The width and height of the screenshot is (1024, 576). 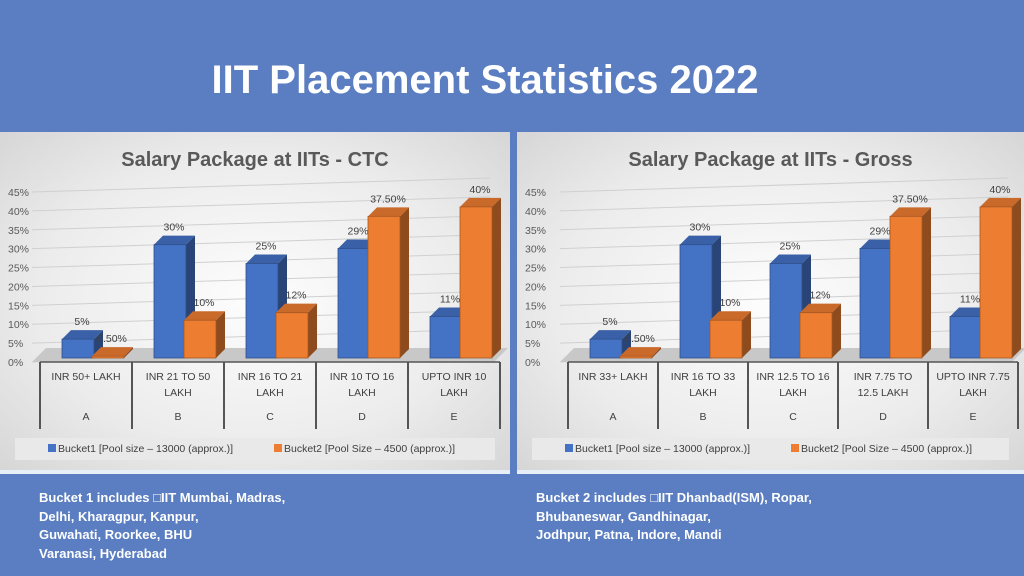 I want to click on note-line: Varanasi, Hyderabad, so click(x=103, y=553).